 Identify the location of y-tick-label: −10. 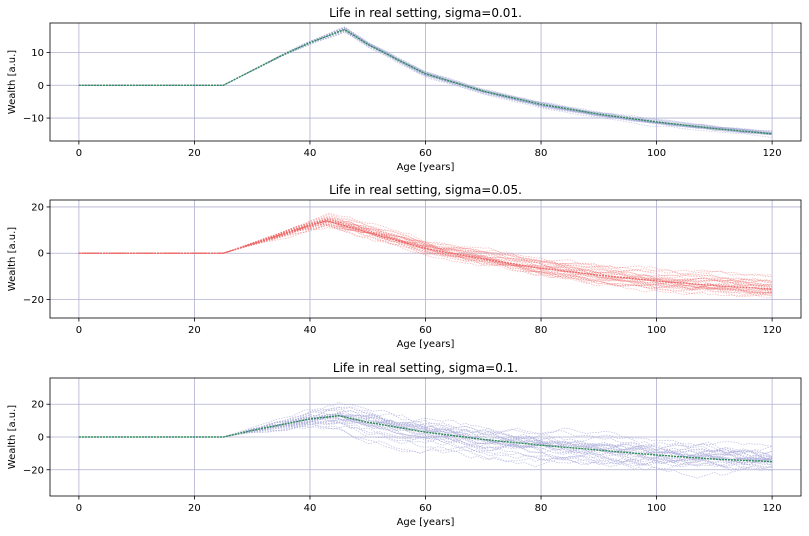
(33, 119).